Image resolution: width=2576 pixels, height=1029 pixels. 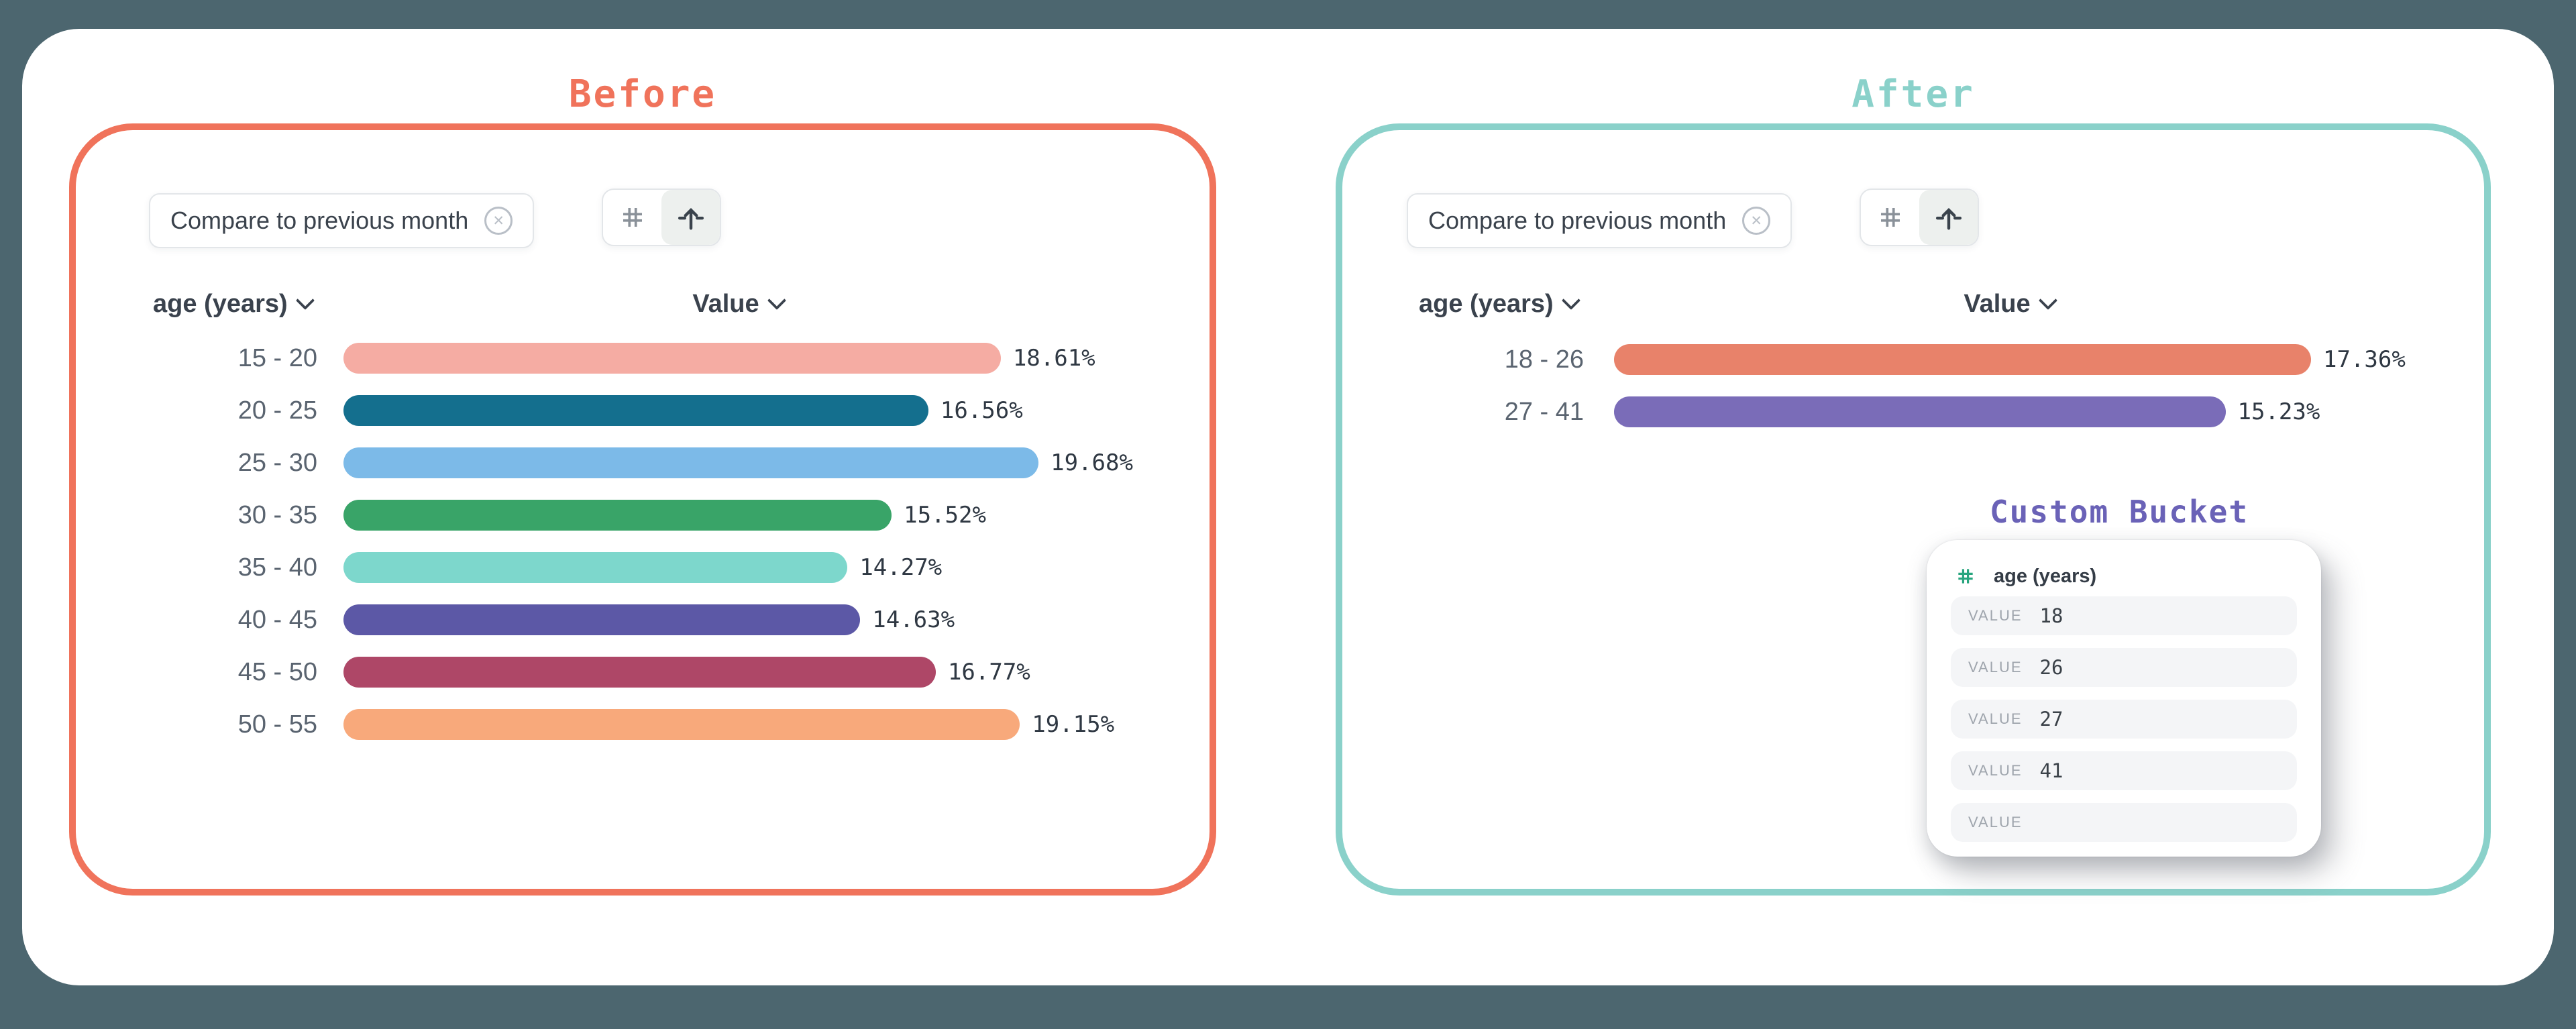 I want to click on bucket-value-number: 27, so click(x=2051, y=719).